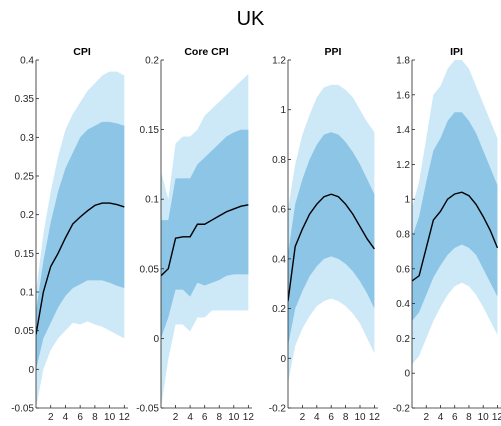 This screenshot has width=501, height=426. Describe the element at coordinates (206, 52) in the screenshot. I see `core-cpi-panel-title: Core CPI` at that location.